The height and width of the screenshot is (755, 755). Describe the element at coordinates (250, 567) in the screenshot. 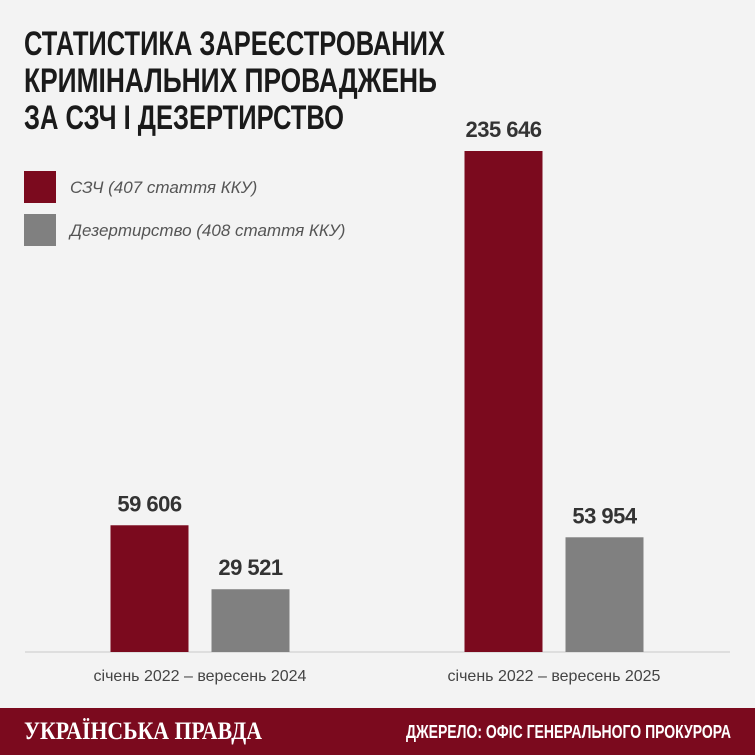

I see `value-label: 29 521` at that location.